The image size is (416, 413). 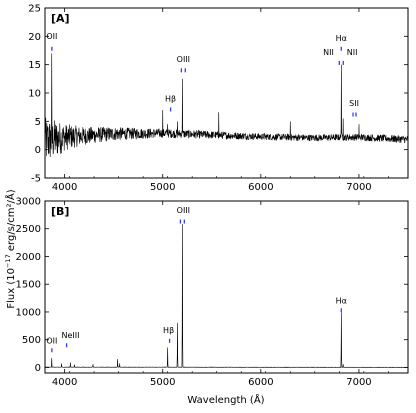 What do you see at coordinates (28, 257) in the screenshot?
I see `y-tick-label: 2000` at bounding box center [28, 257].